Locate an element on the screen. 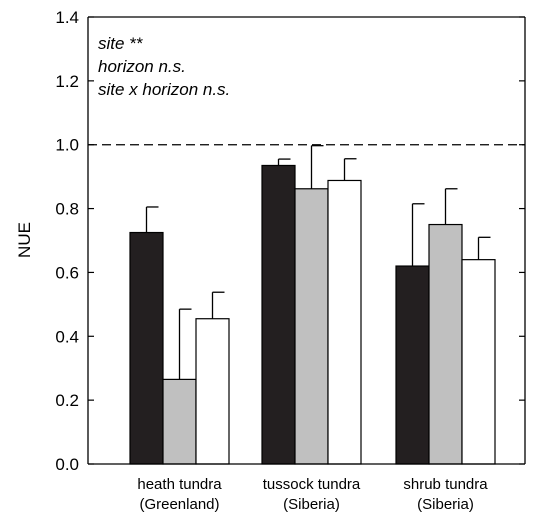  y-tick-label: 0.0 is located at coordinates (67, 464).